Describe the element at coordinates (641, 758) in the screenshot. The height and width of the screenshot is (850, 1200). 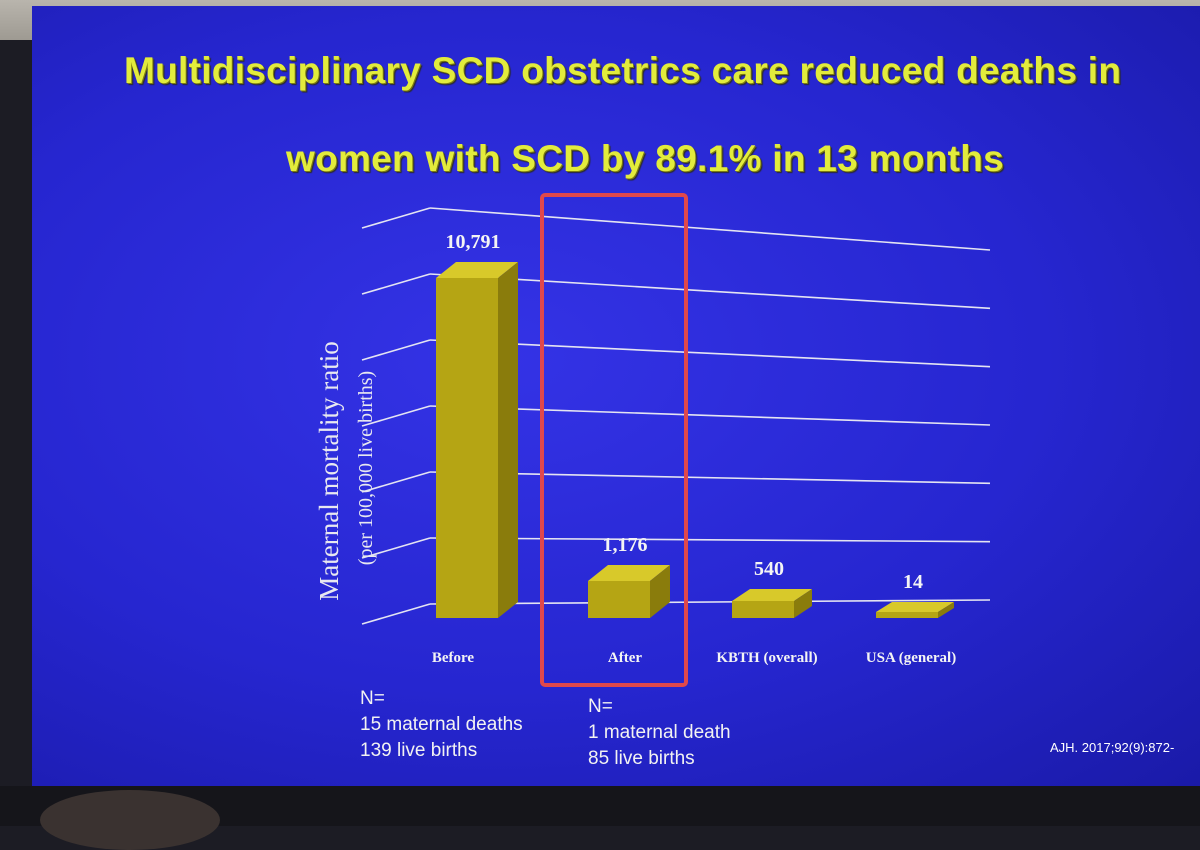
I see `after-note-line-3: 85 live births` at that location.